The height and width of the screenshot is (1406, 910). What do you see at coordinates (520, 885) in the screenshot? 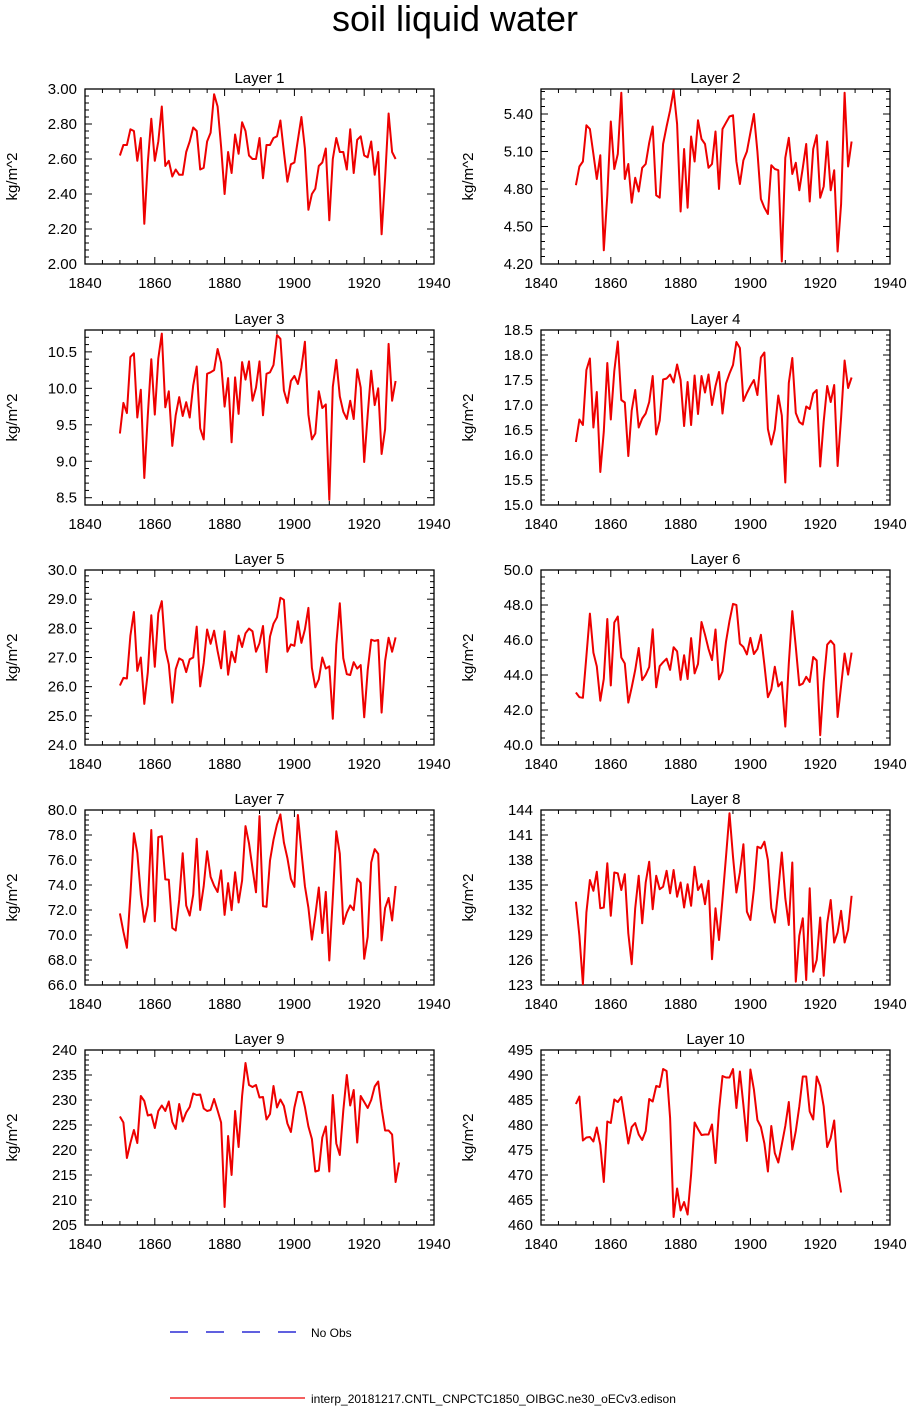
I see `y-tick-label: 135` at bounding box center [520, 885].